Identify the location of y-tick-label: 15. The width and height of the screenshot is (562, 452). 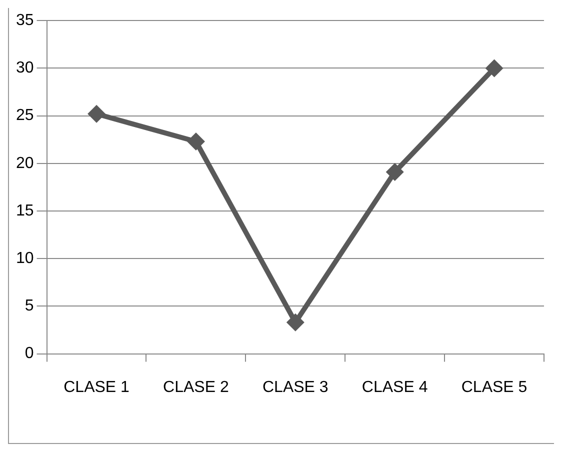
(25, 211).